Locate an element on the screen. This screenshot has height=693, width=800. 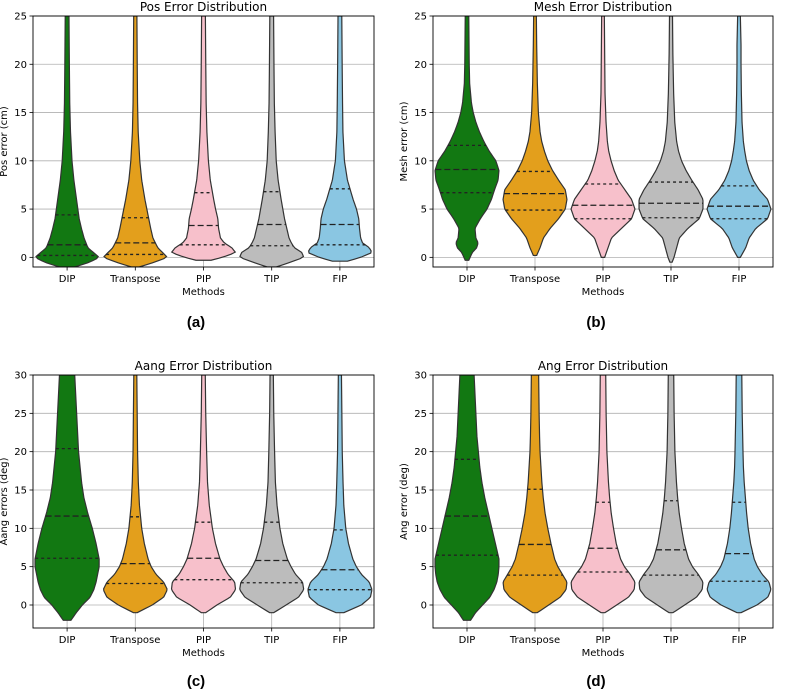
y-axis-label: Aang errors (deg) is located at coordinates (5, 501).